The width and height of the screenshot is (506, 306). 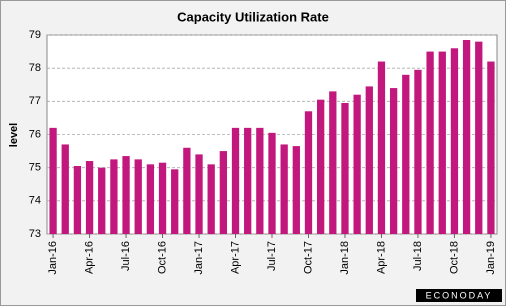 I want to click on x-tick-label: Jul-18, so click(x=418, y=256).